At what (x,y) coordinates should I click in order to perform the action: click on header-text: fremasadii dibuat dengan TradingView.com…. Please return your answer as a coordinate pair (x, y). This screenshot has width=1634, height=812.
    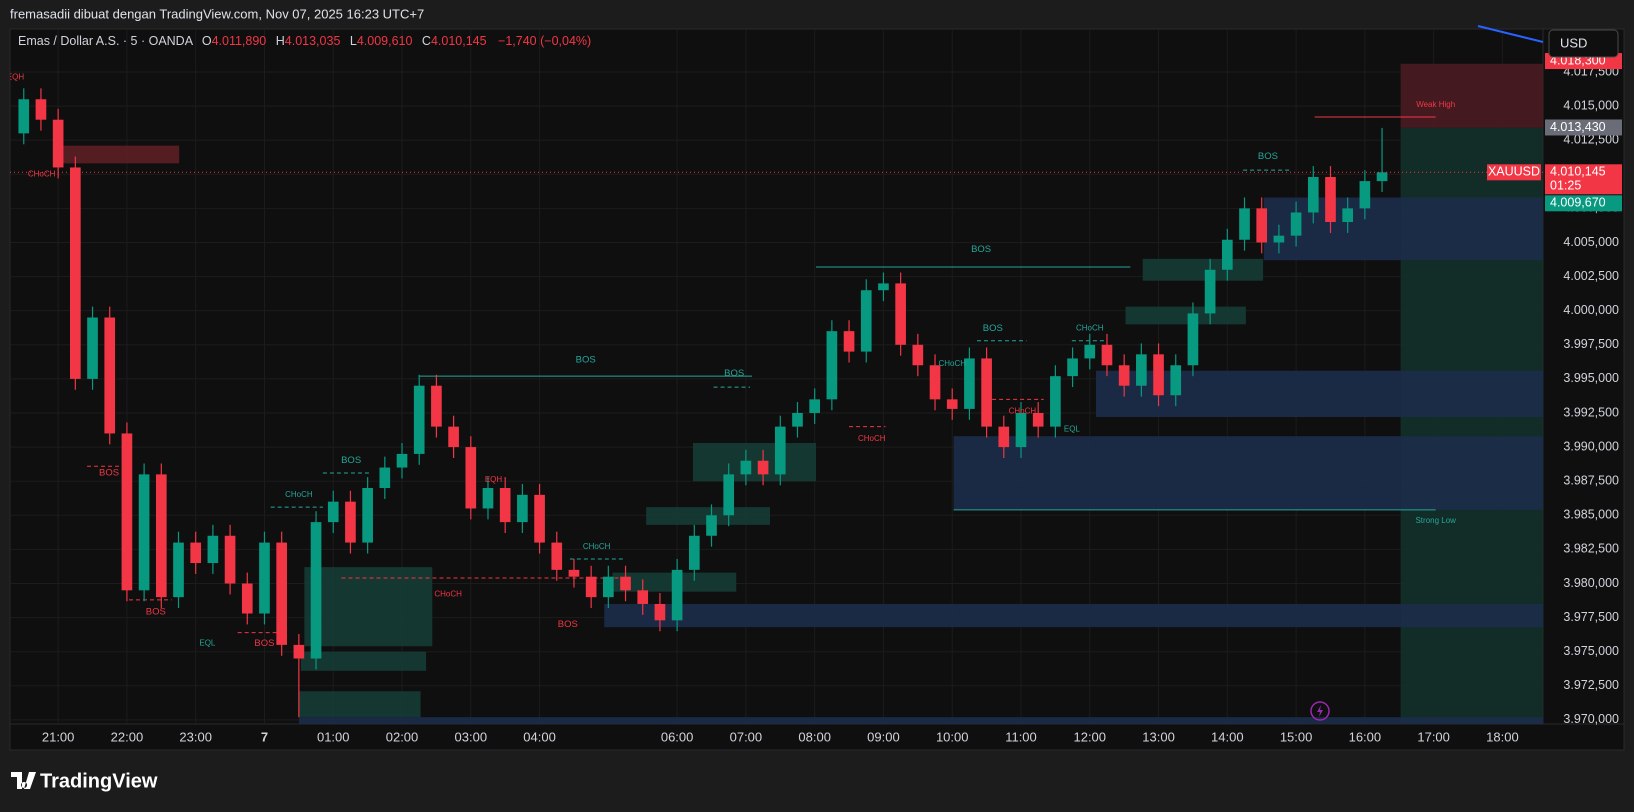
    Looking at the image, I should click on (217, 13).